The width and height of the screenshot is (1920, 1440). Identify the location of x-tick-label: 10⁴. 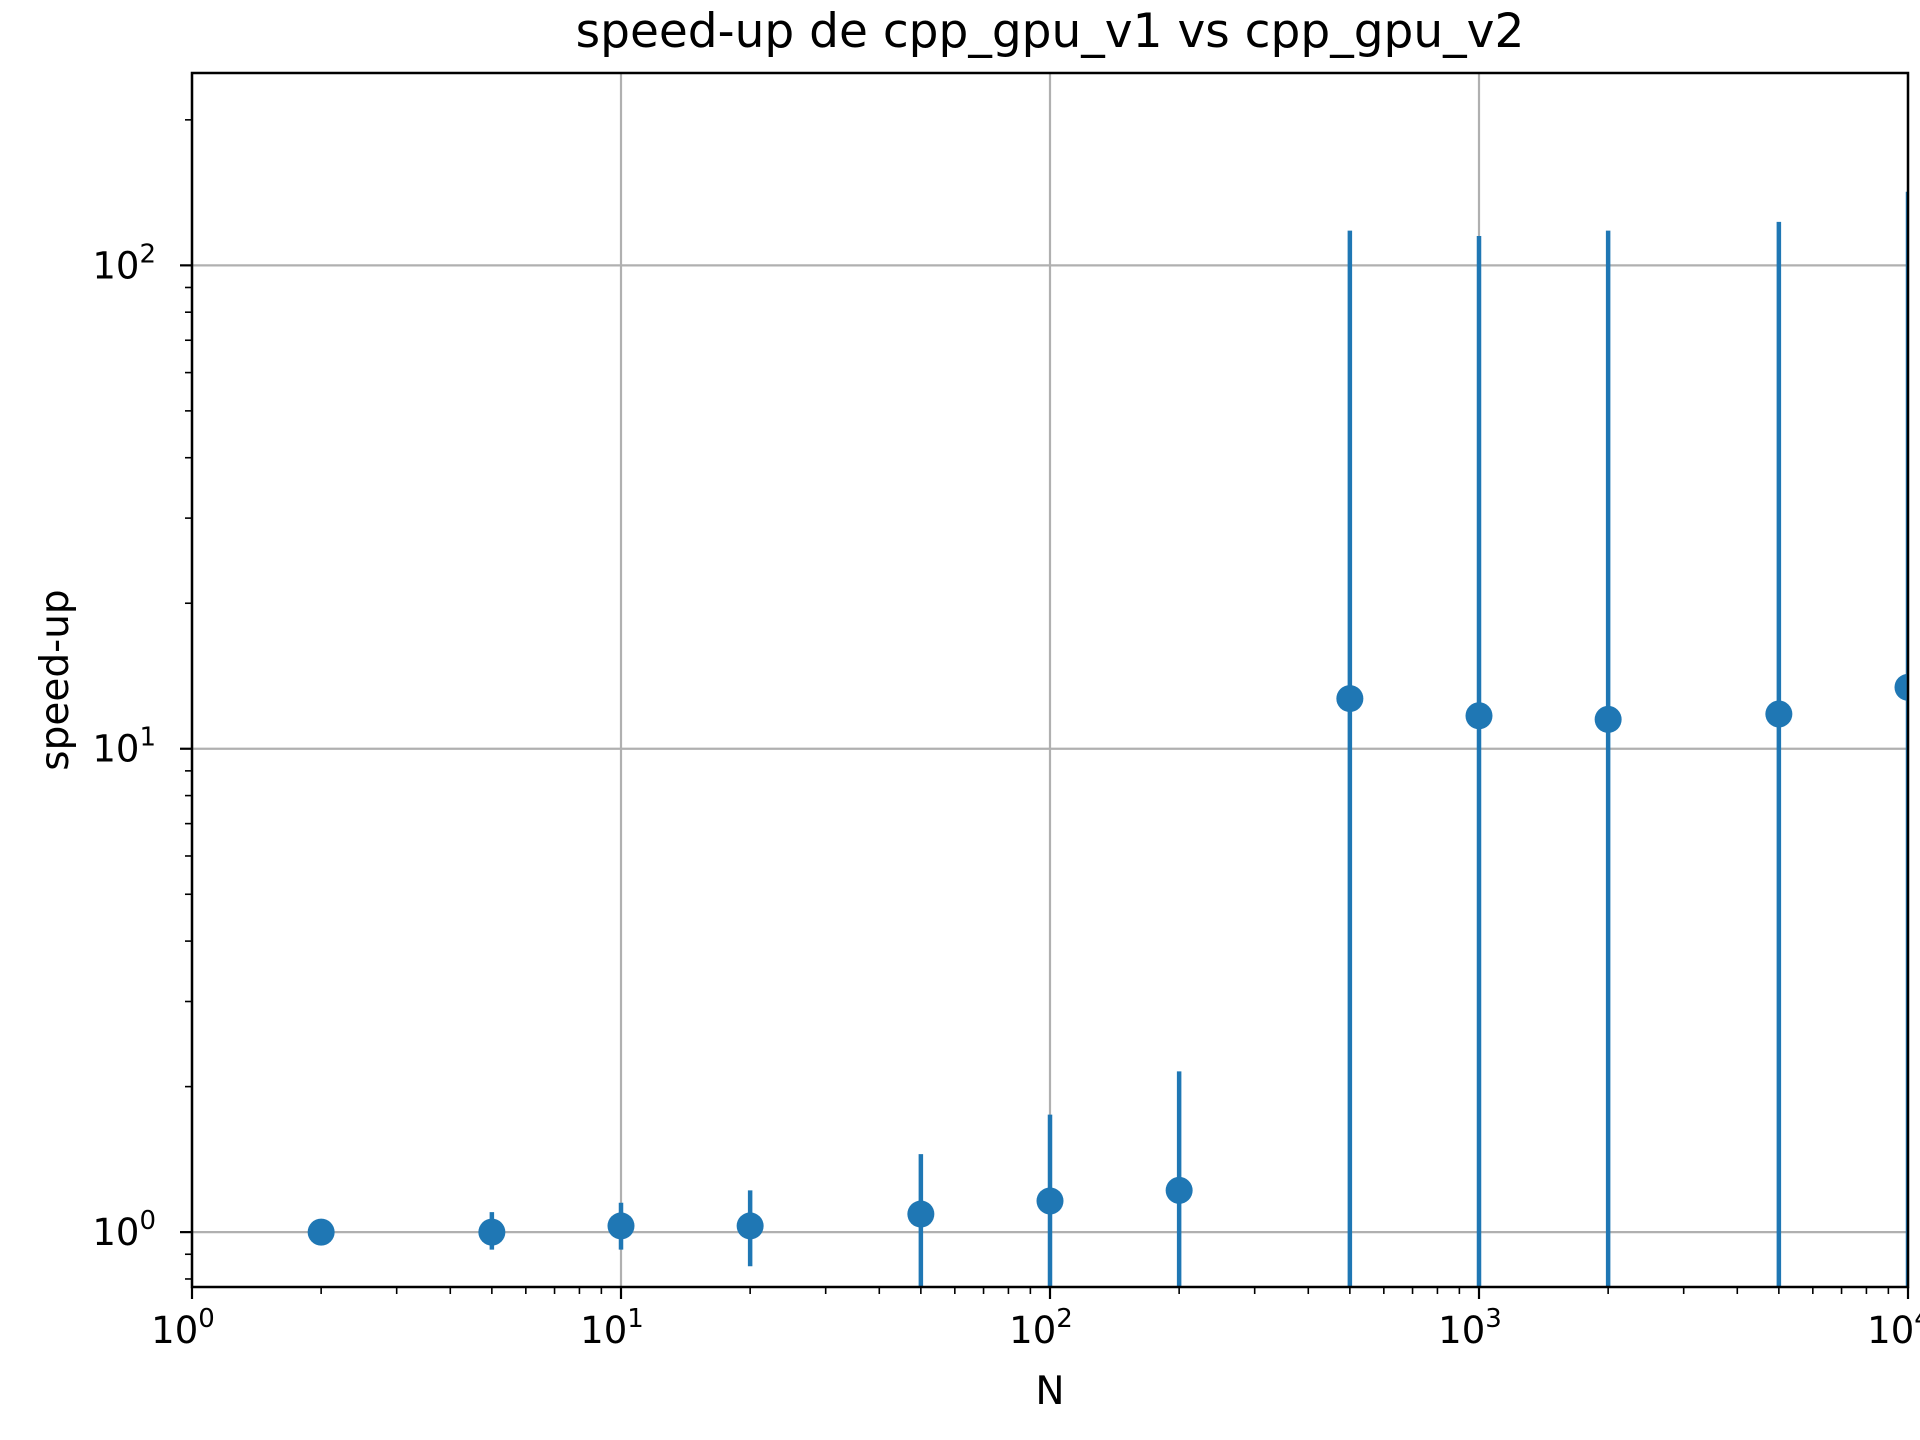
(1893, 1328).